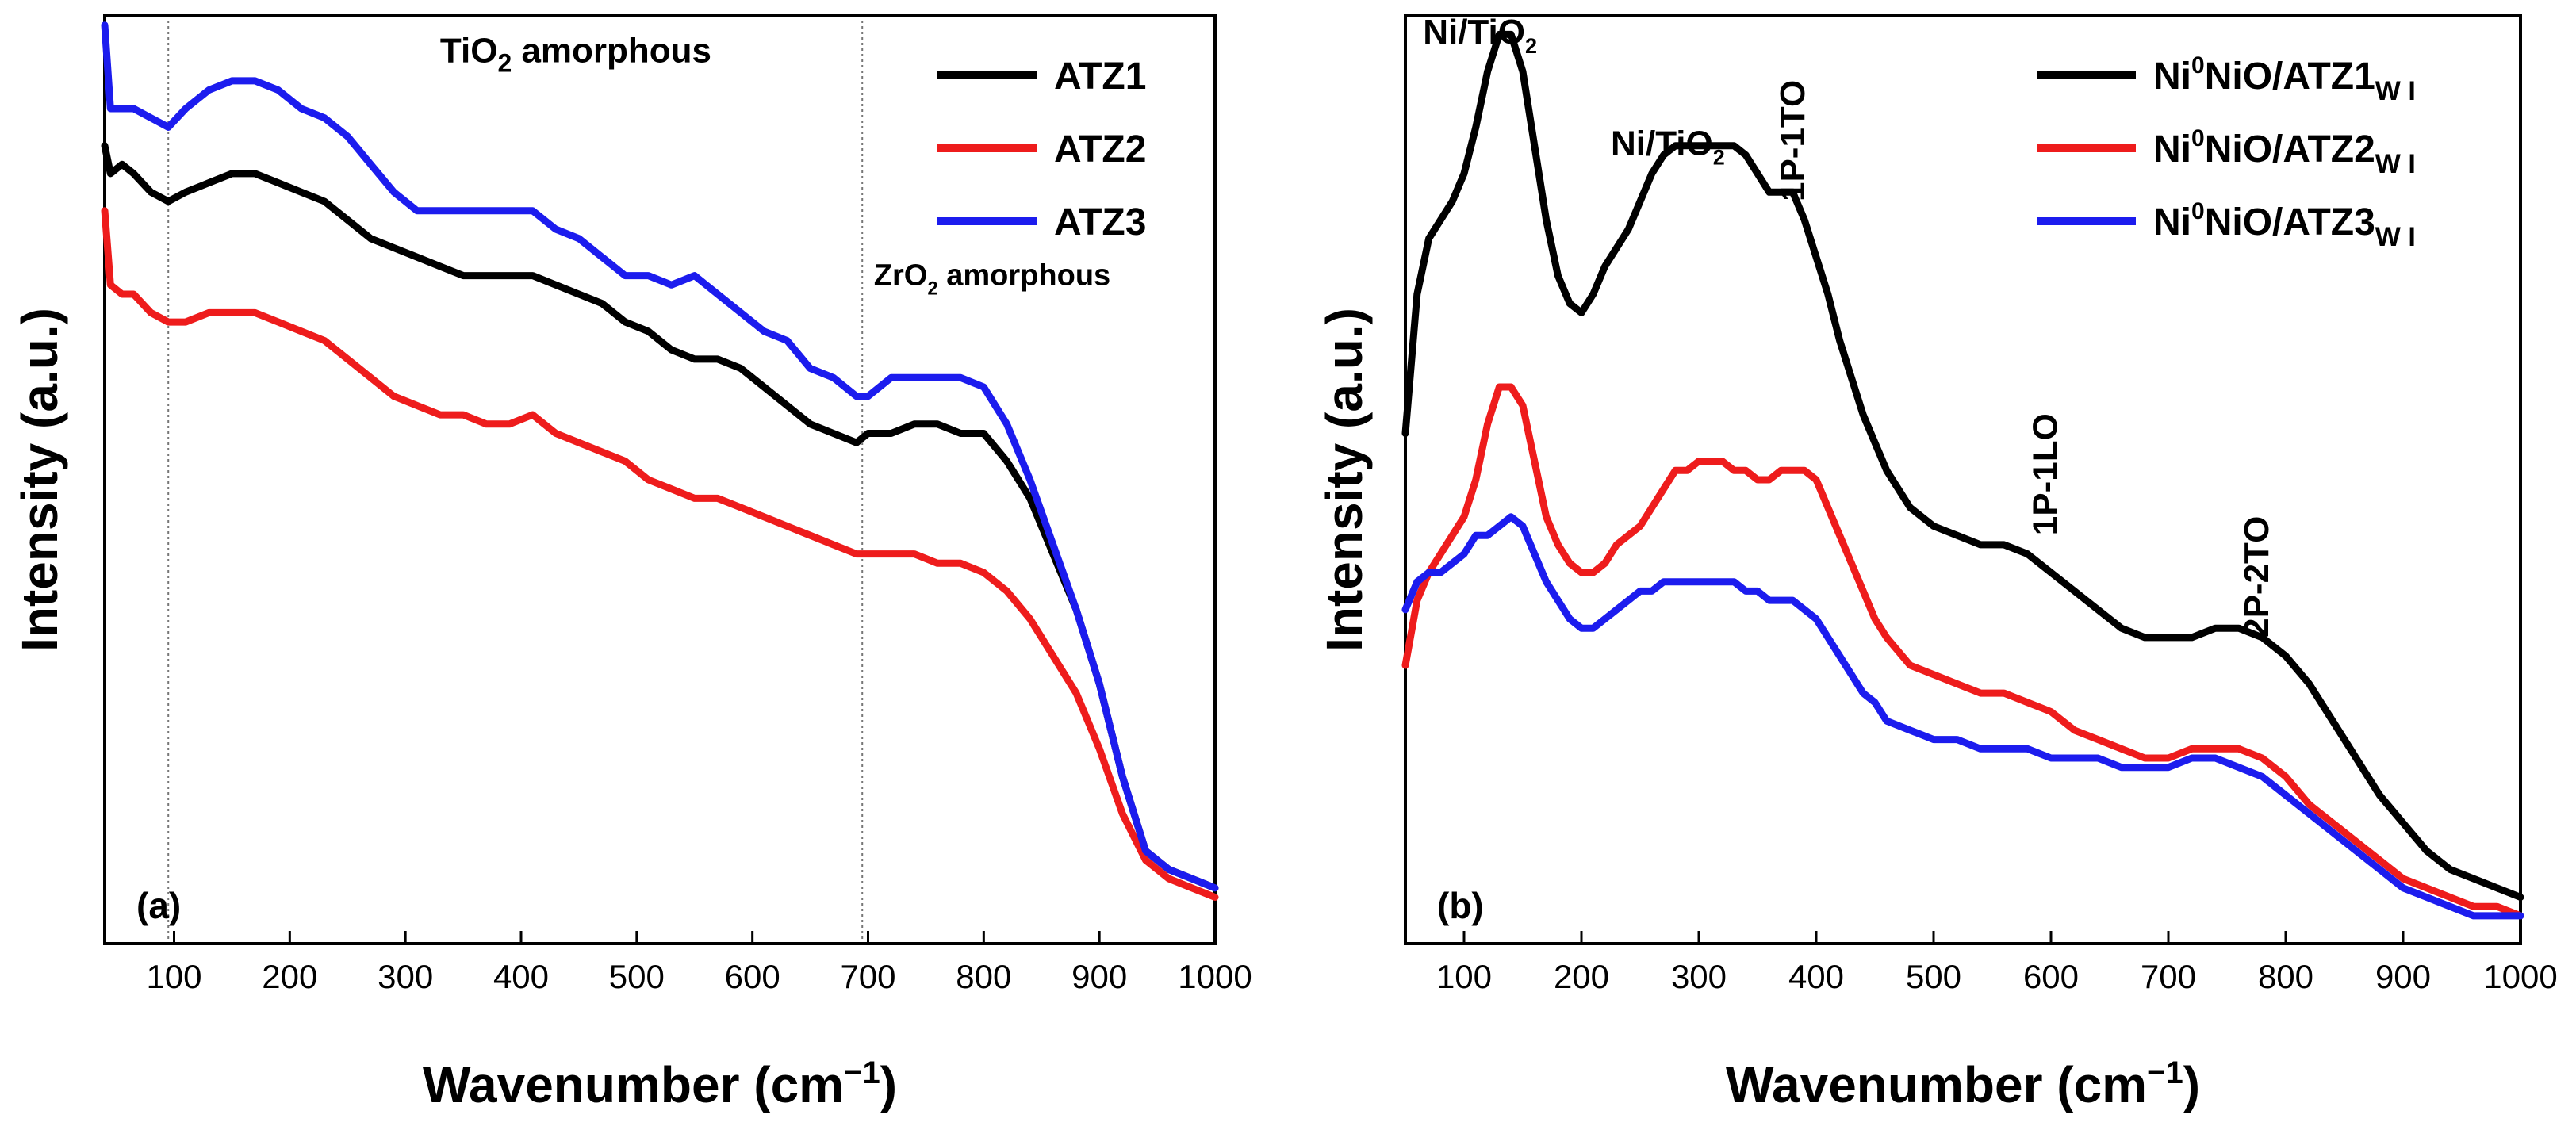  What do you see at coordinates (1345, 480) in the screenshot?
I see `panel-b-y-axis-title: Intensity (a.u.)` at bounding box center [1345, 480].